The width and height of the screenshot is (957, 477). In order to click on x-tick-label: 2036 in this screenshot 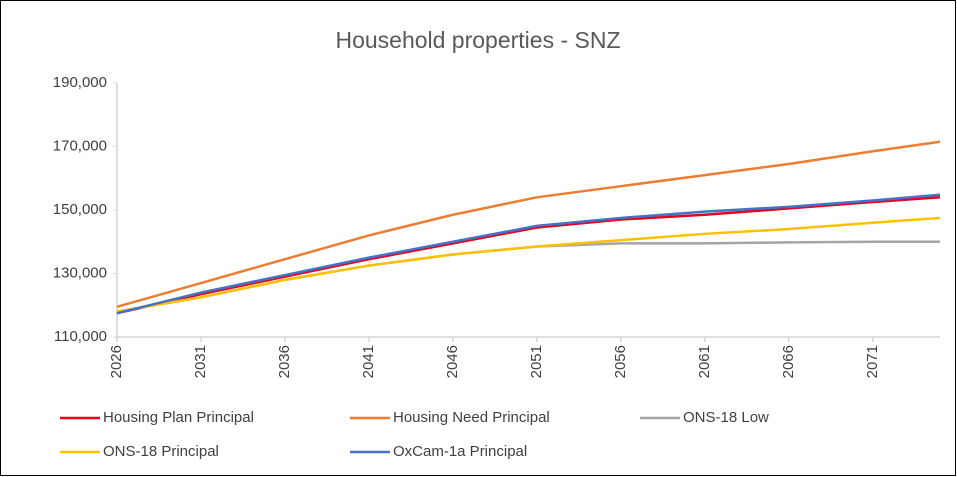, I will do `click(284, 361)`.